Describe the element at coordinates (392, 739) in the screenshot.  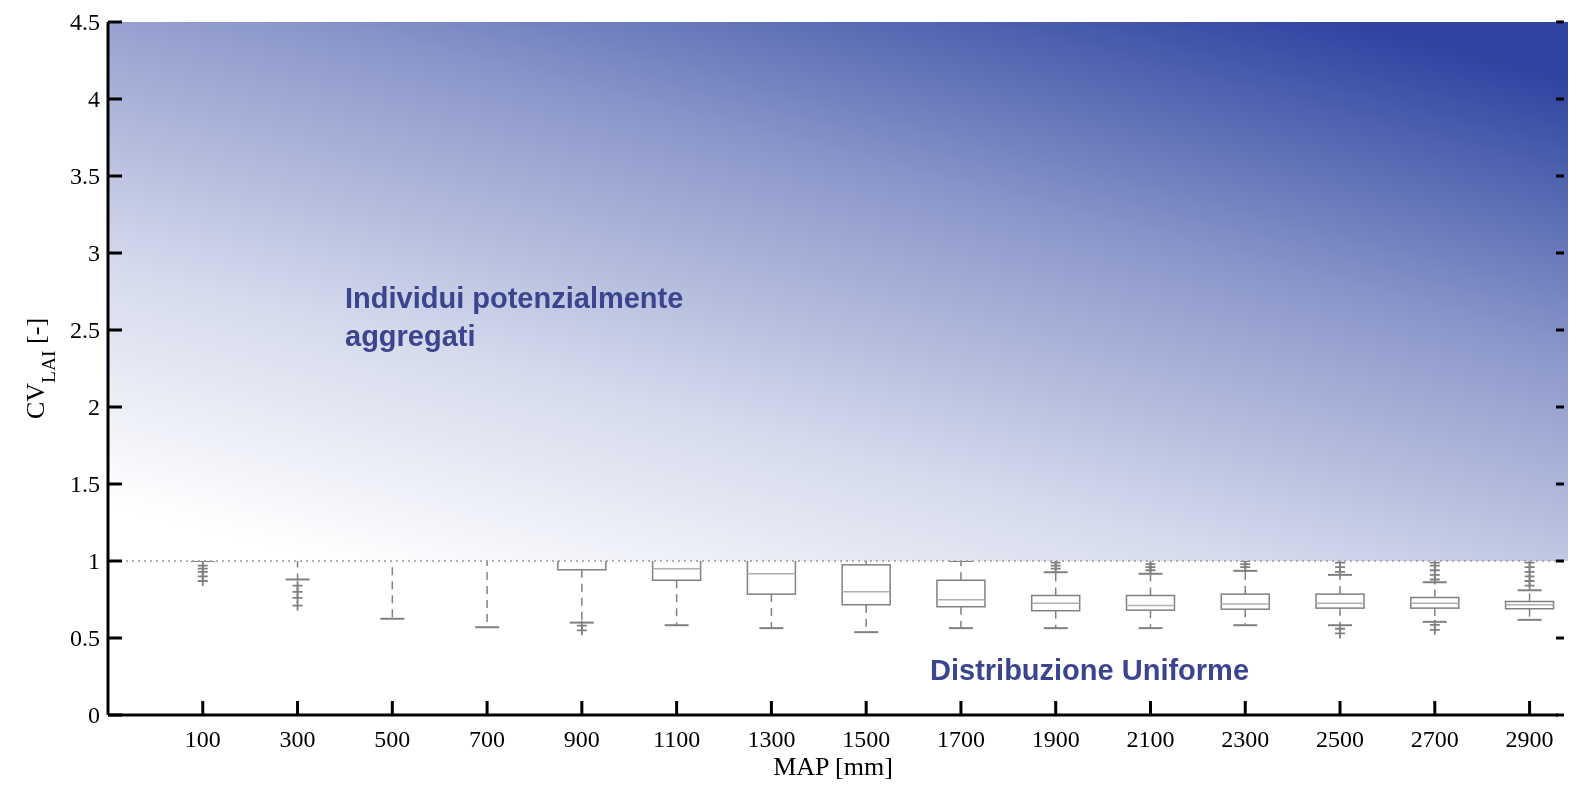
I see `x-tick-label: 500` at that location.